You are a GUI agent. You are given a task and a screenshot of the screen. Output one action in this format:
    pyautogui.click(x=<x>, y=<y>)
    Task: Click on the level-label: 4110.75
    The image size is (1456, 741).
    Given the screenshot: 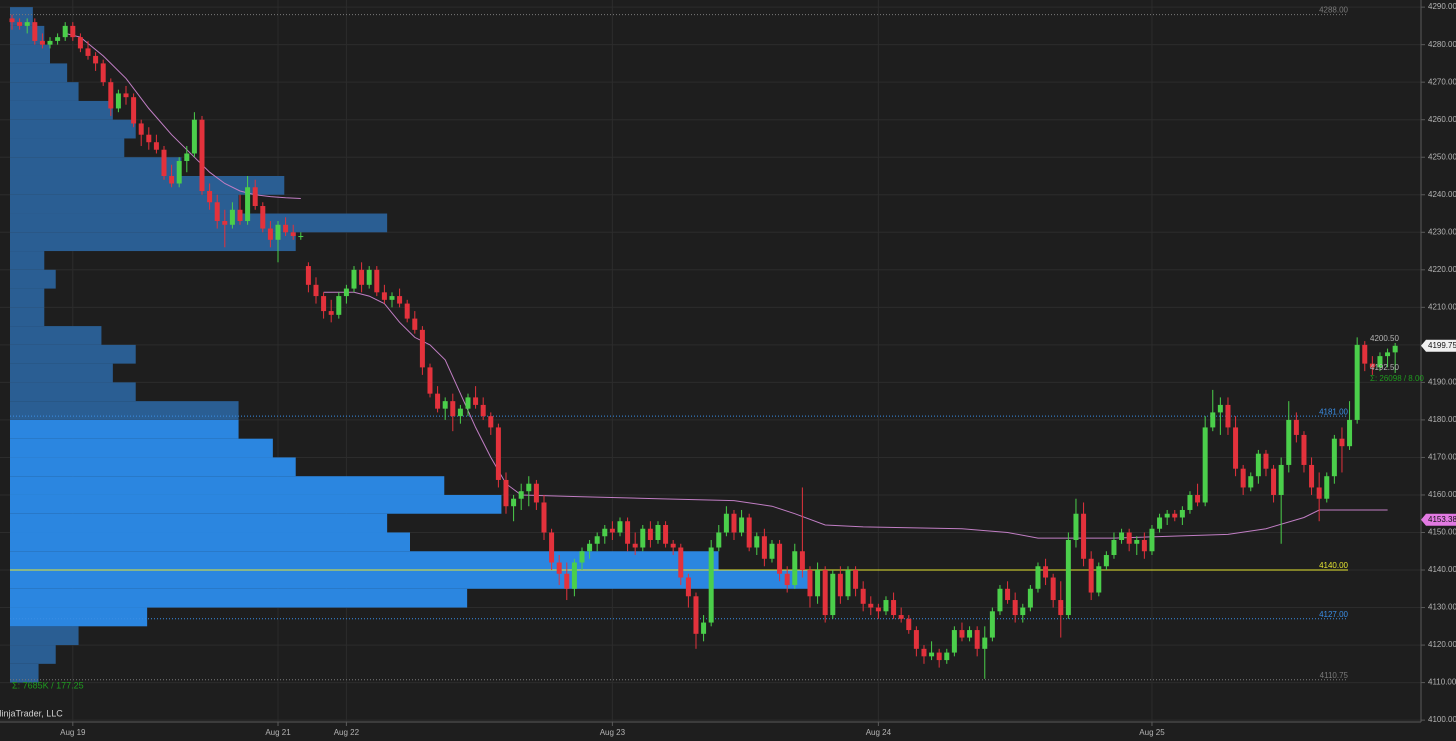 What is the action you would take?
    pyautogui.click(x=1334, y=675)
    